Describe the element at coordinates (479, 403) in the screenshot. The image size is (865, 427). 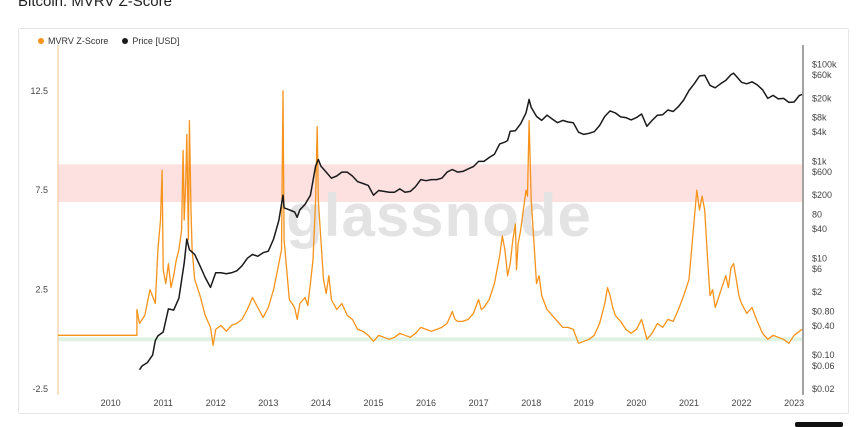
I see `x-tick-label: 2017` at that location.